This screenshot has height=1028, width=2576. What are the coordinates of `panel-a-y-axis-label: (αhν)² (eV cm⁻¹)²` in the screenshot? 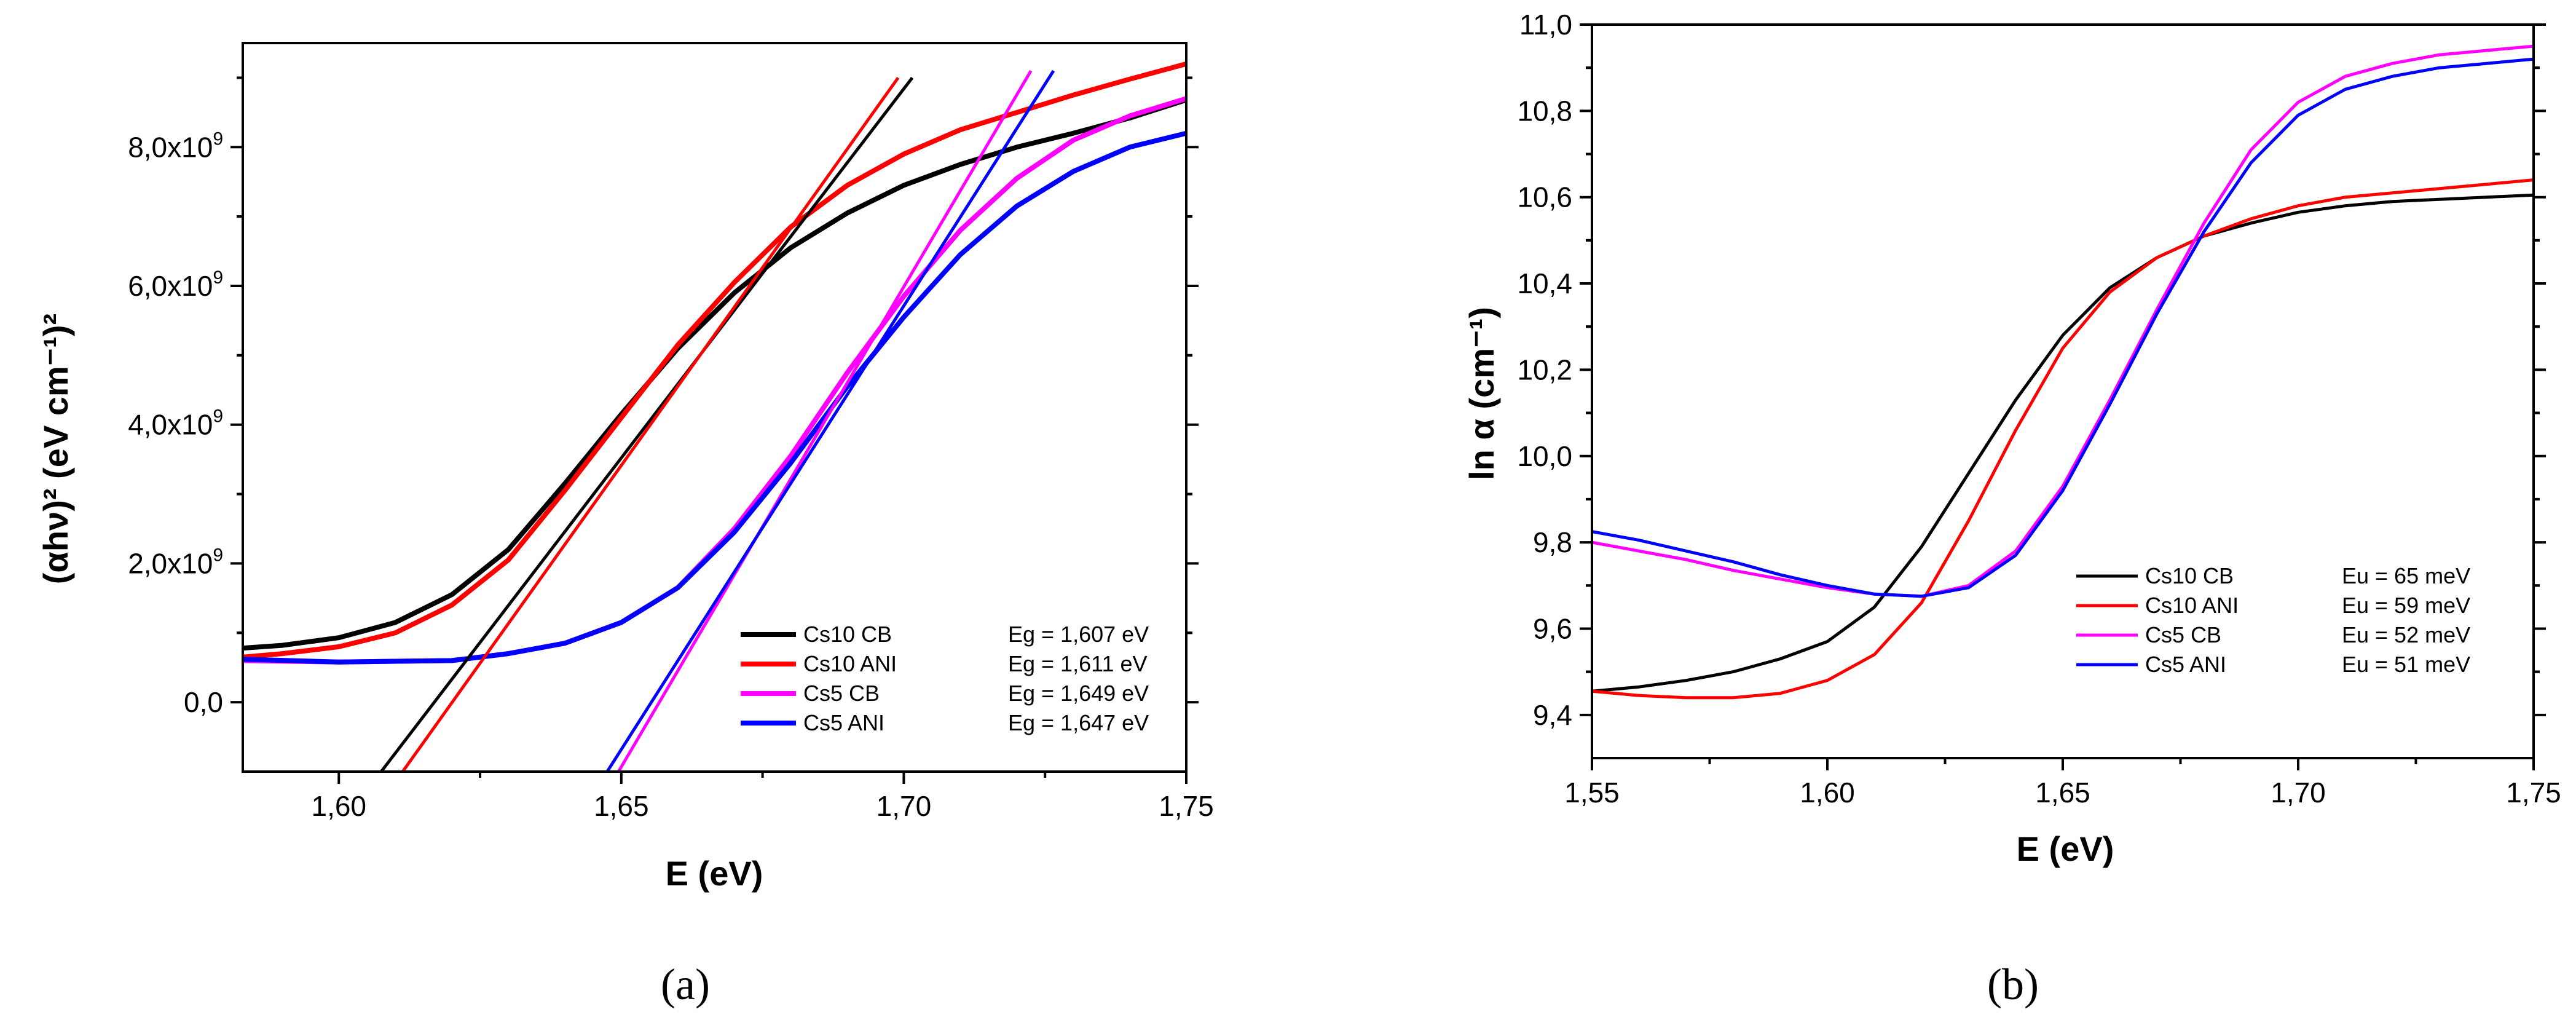 It's located at (56, 449).